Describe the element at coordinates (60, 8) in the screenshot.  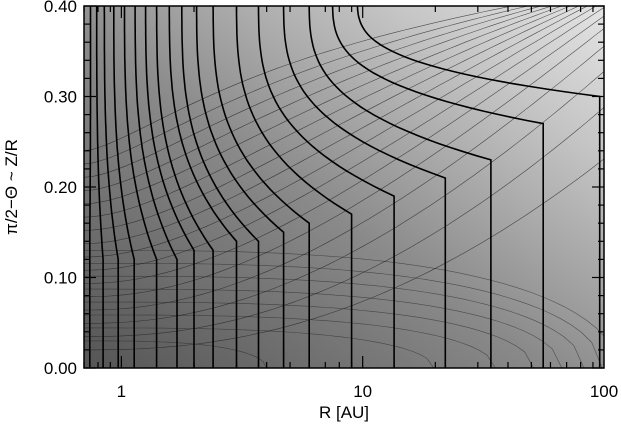
I see `y-tick-label: 0.40` at that location.